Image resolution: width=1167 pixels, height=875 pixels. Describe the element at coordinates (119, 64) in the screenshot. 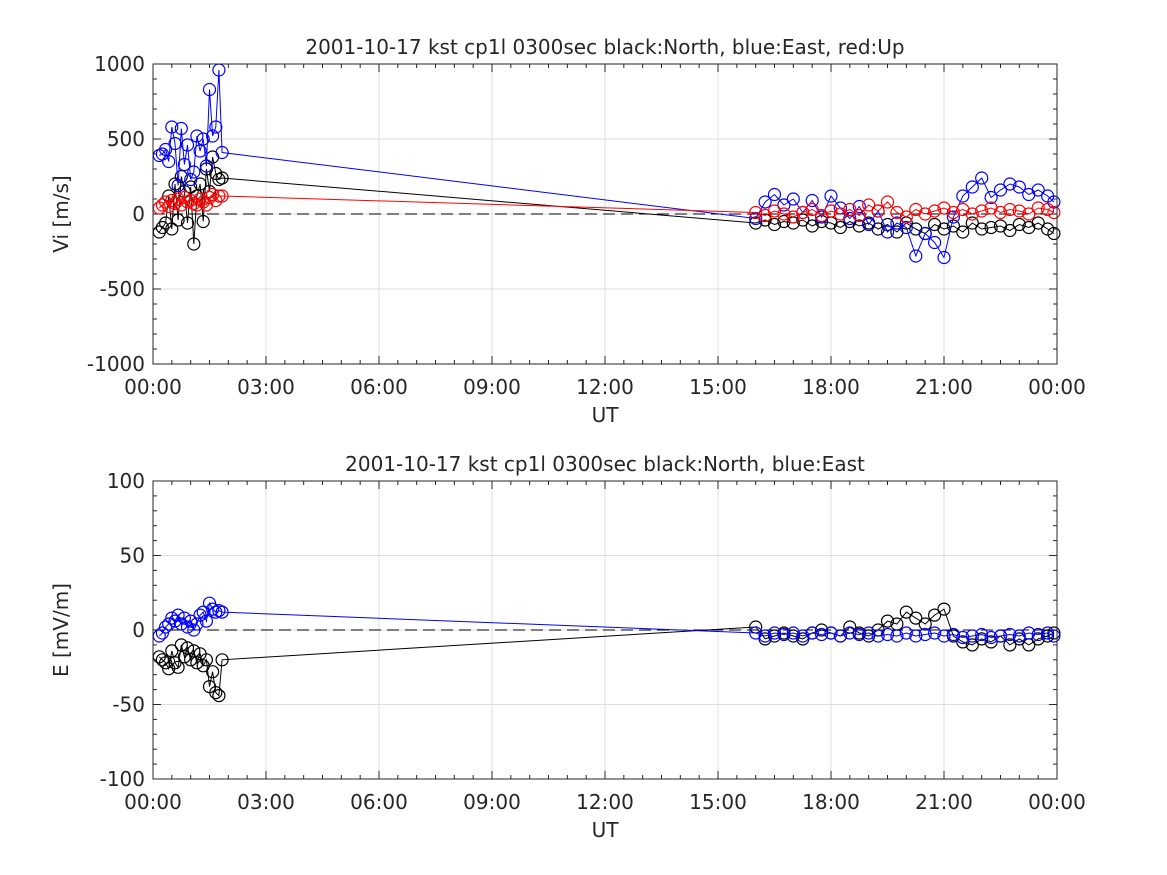

I see `y-tick-label: 1000` at that location.